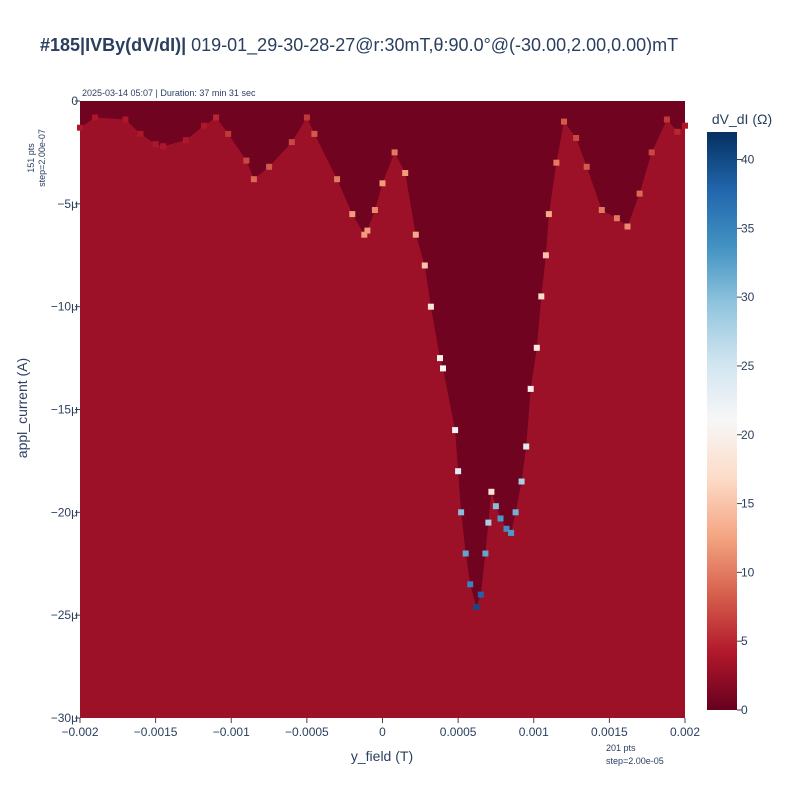 The width and height of the screenshot is (800, 800). I want to click on x-step-note: step=2.00e-05, so click(635, 761).